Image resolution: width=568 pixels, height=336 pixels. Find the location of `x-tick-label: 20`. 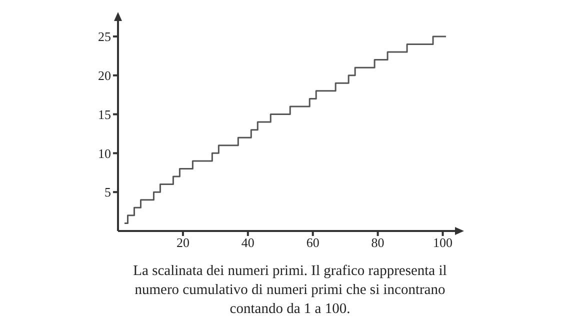

x-tick-label: 20 is located at coordinates (183, 242).